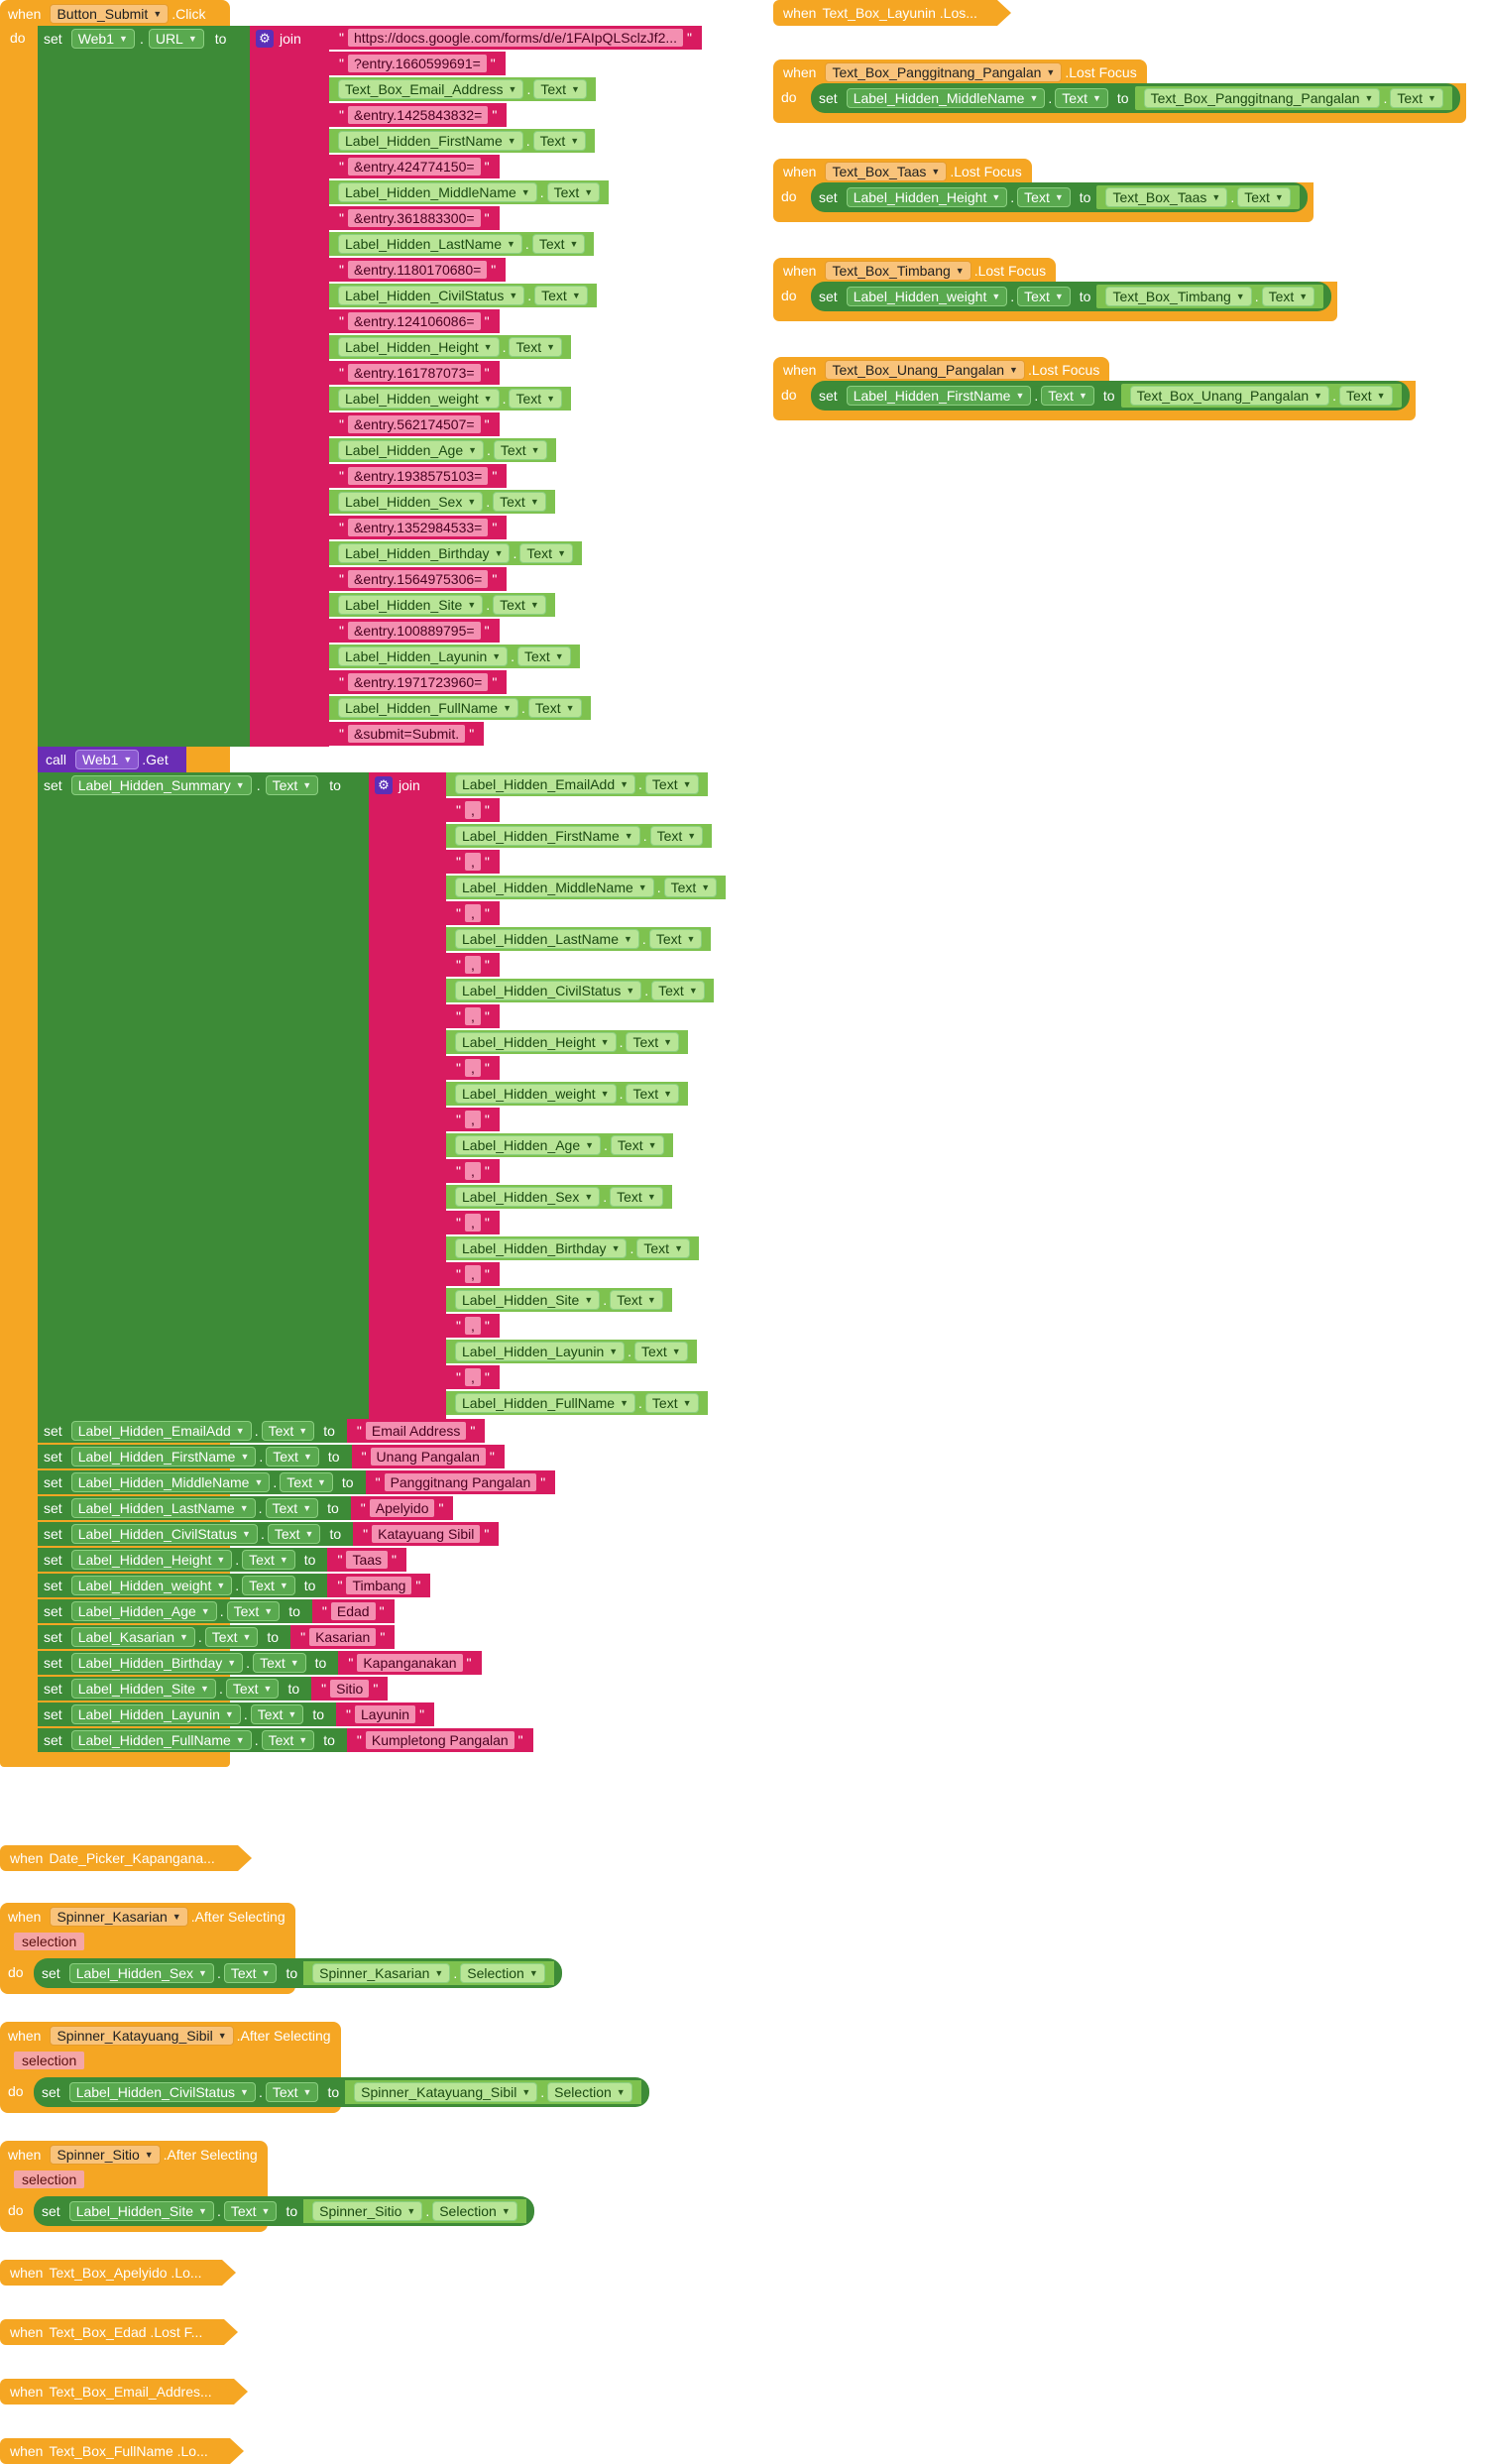 The image size is (1485, 2464). I want to click on text-string-block: " Unang Pangalan ", so click(428, 1456).